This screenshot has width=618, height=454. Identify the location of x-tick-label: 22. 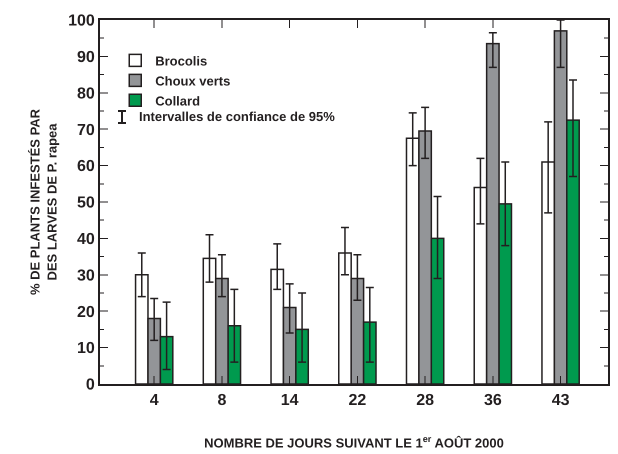
(357, 401).